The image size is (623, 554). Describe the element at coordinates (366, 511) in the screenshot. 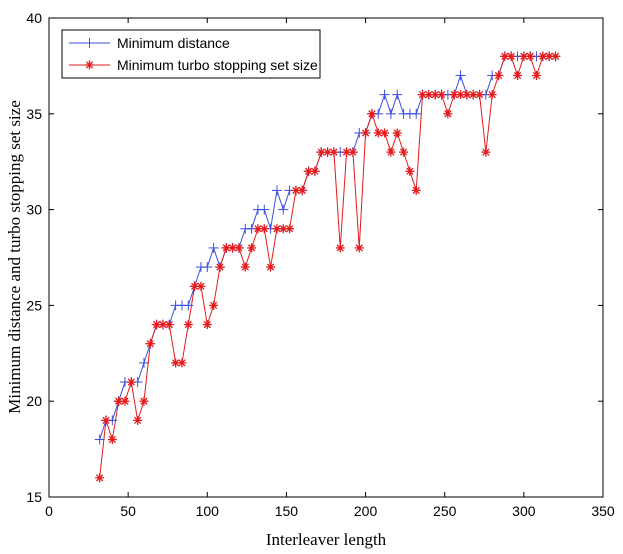

I see `x-tick-label: 200` at that location.